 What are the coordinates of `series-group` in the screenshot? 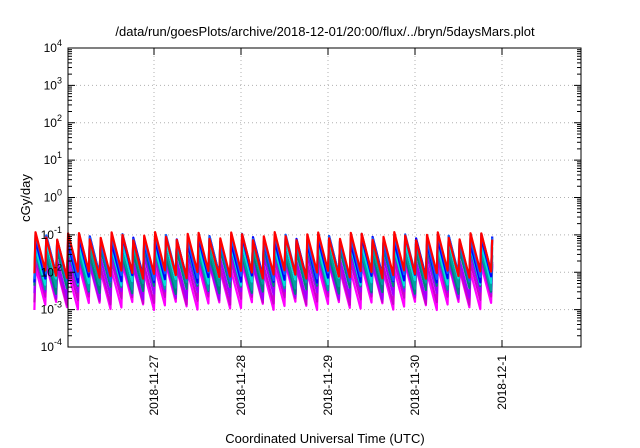 It's located at (263, 271).